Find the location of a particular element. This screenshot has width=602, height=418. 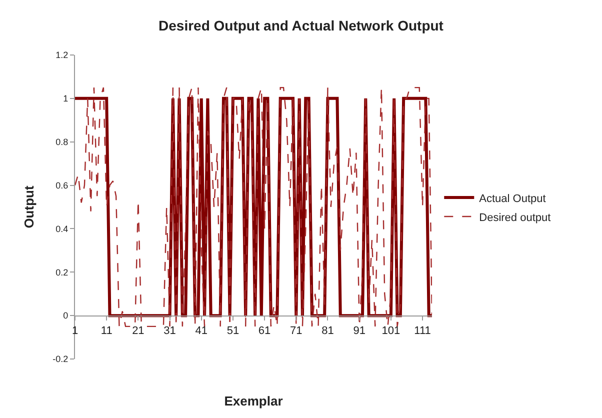

y-axis-title: Output is located at coordinates (29, 206).